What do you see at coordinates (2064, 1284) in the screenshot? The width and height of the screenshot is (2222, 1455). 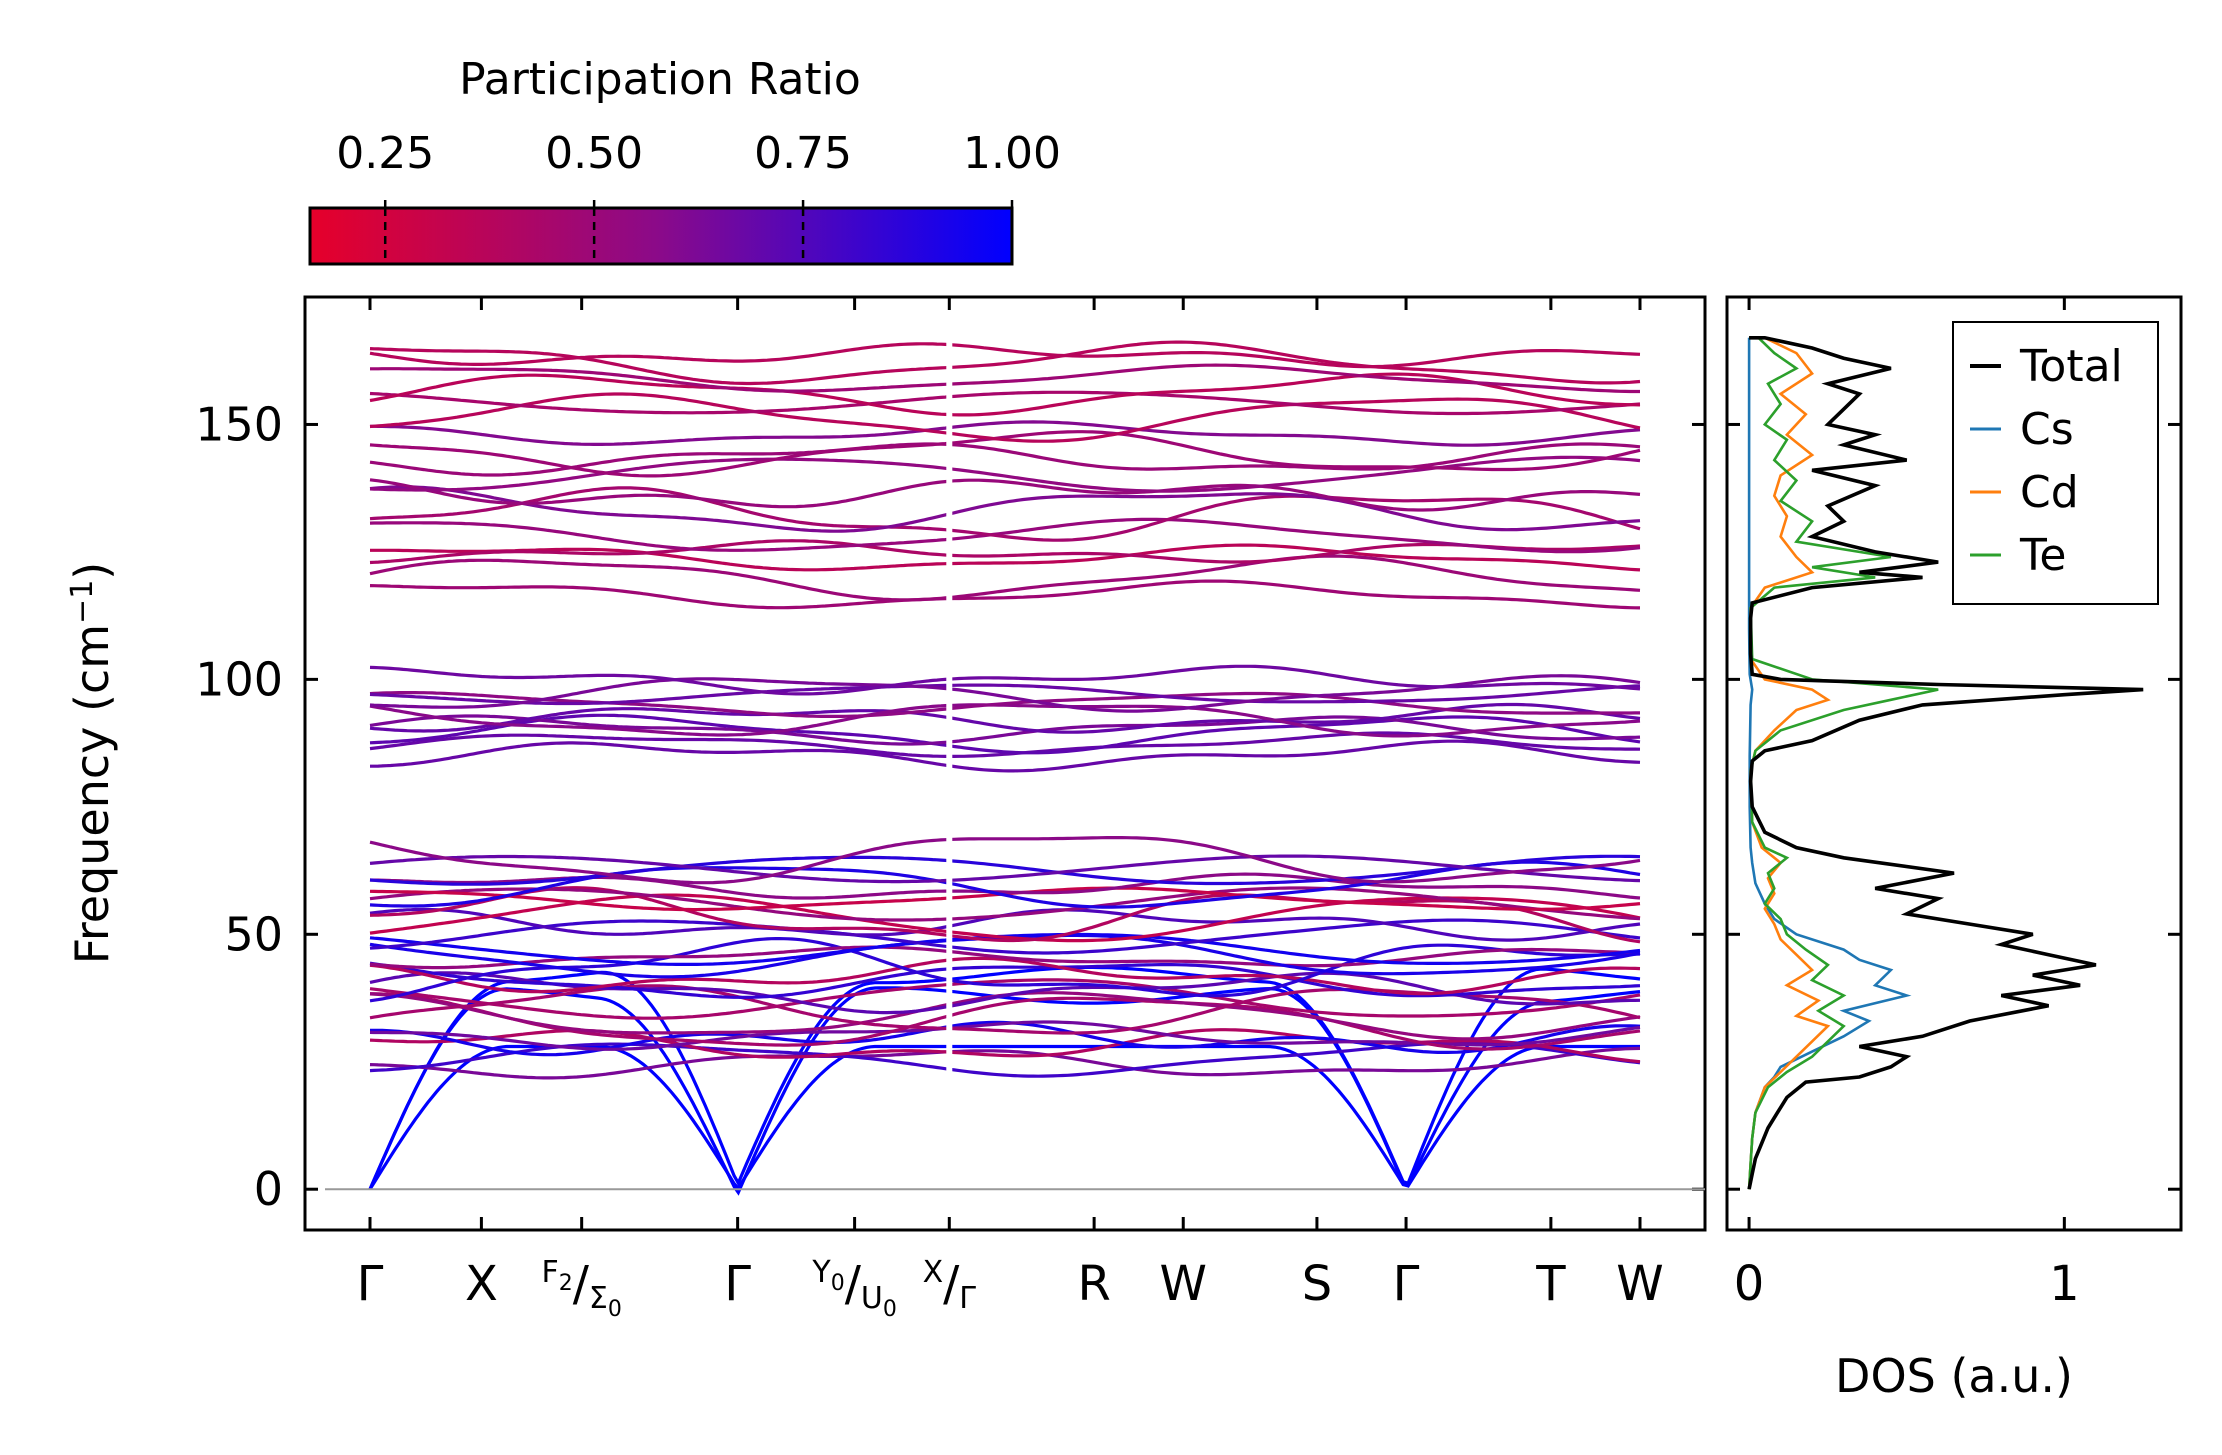 I see `dos-x-tick-label: 1` at bounding box center [2064, 1284].